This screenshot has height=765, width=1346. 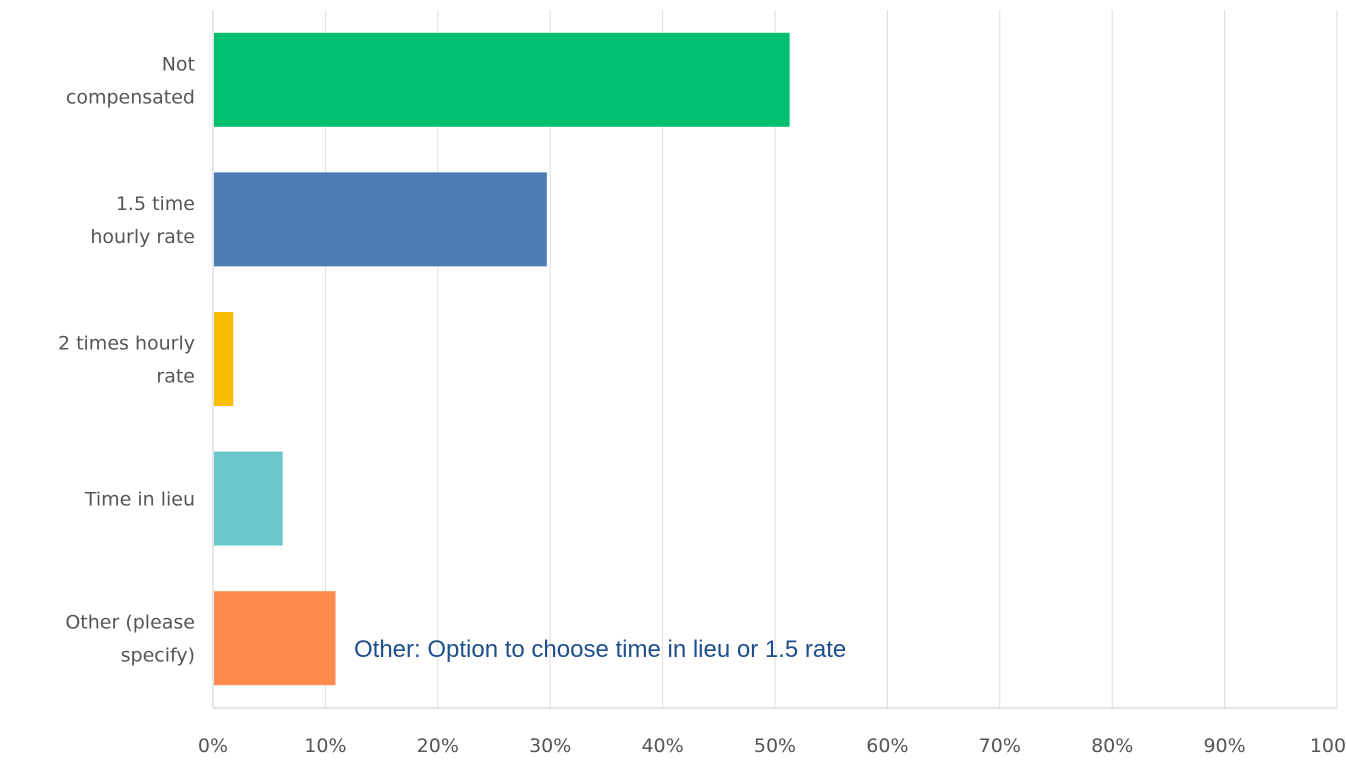 I want to click on x-tick-label: 10%, so click(x=325, y=746).